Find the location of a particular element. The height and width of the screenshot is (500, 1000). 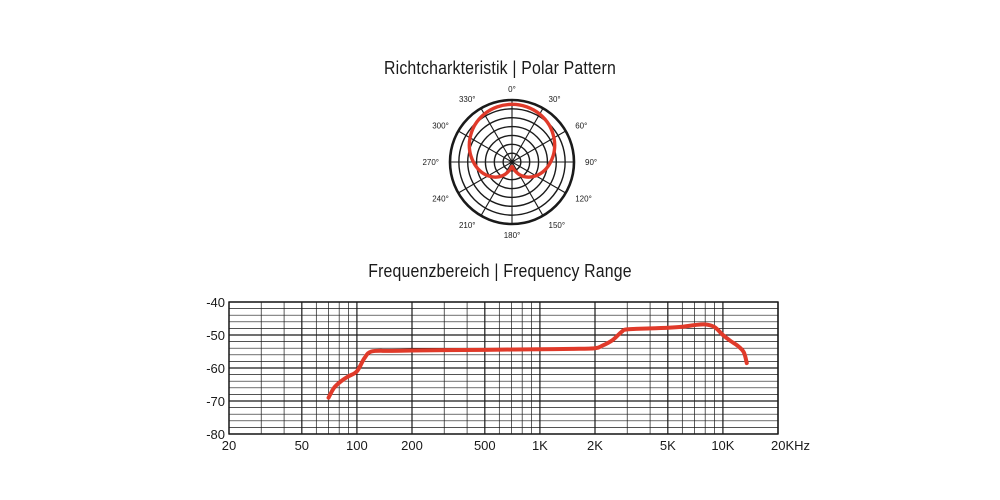

x-tick-label: 500 is located at coordinates (485, 445).